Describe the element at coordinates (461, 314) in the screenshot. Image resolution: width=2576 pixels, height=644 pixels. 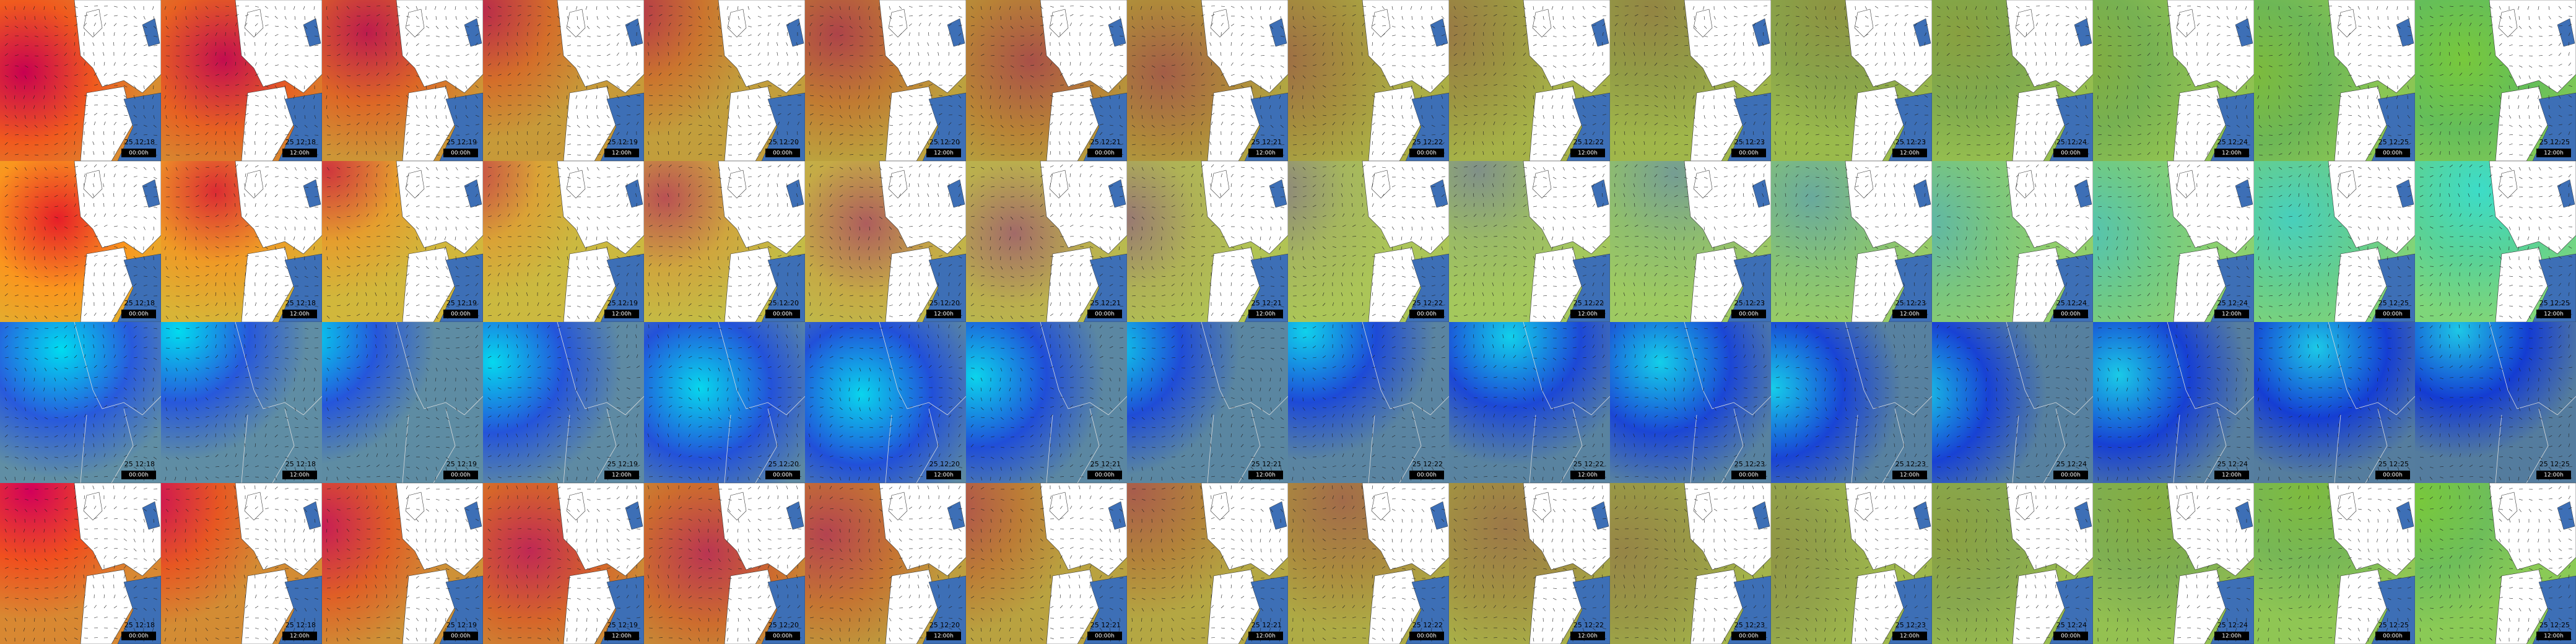
I see `time-label: 00:00h` at that location.